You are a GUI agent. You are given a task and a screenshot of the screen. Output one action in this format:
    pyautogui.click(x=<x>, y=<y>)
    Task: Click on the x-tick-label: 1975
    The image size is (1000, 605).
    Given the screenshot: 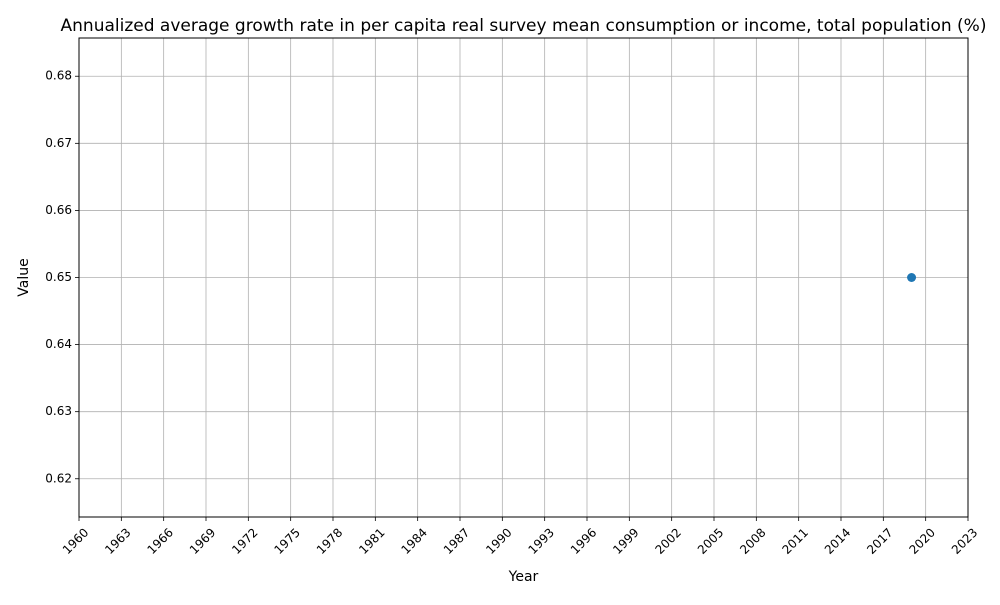 What is the action you would take?
    pyautogui.click(x=287, y=540)
    